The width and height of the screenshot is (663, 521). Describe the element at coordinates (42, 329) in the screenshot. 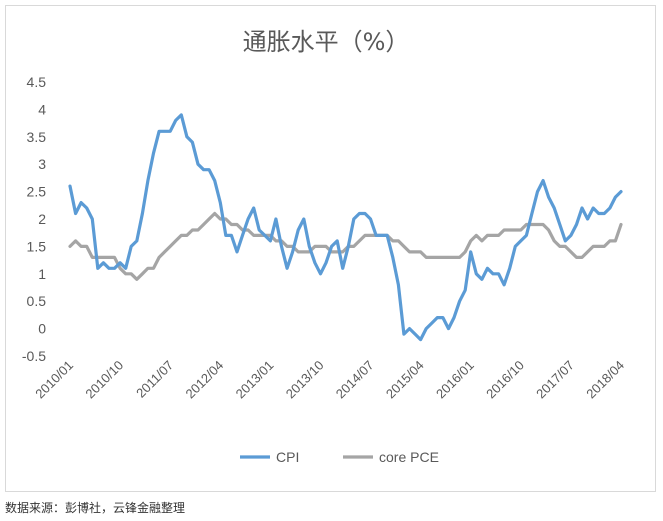

I see `y-tick-label: 0` at that location.